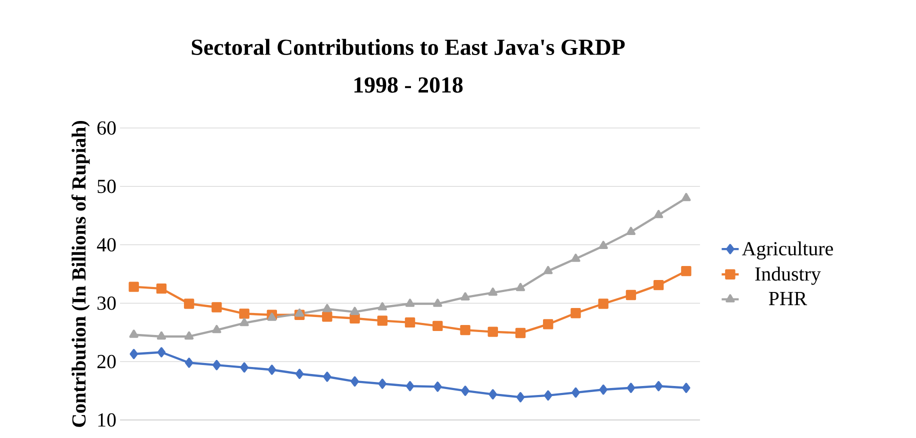 Image resolution: width=916 pixels, height=438 pixels. Describe the element at coordinates (107, 420) in the screenshot. I see `y-tick-label: 10` at that location.